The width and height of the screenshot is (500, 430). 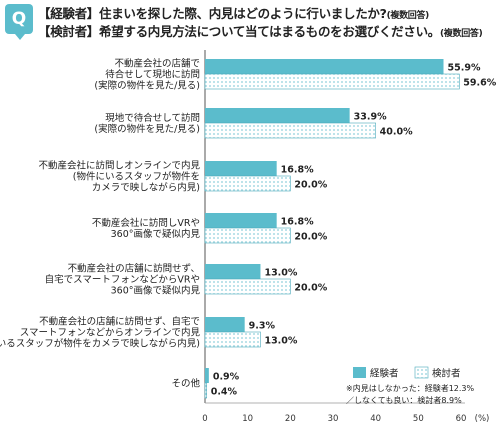 What do you see at coordinates (396, 132) in the screenshot?
I see `bar-value-label: 40.0%` at bounding box center [396, 132].